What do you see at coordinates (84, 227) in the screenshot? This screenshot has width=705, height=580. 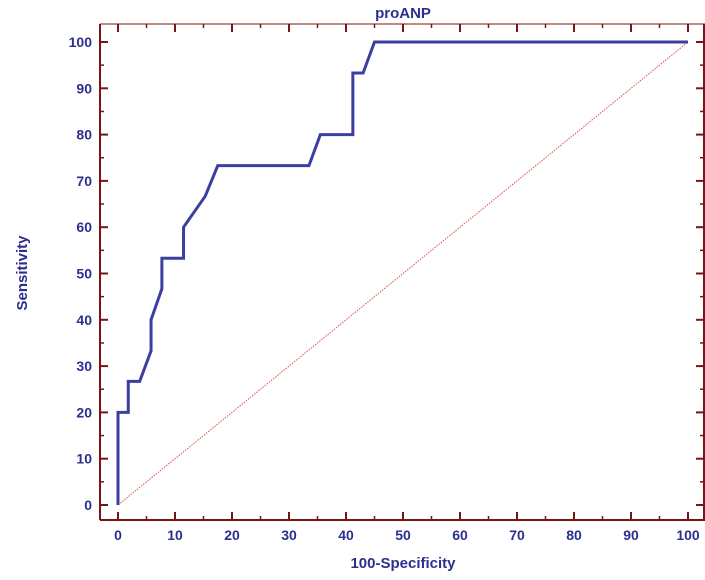 I see `y-tick-label: 60` at bounding box center [84, 227].